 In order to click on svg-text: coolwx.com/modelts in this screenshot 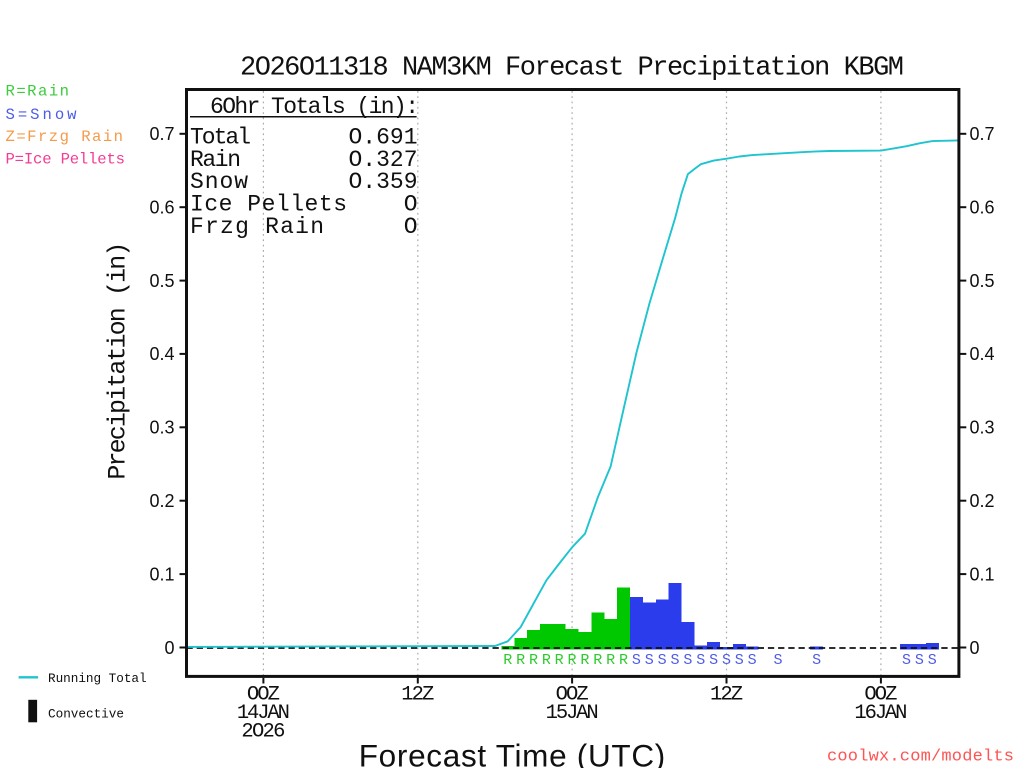, I will do `click(920, 757)`.